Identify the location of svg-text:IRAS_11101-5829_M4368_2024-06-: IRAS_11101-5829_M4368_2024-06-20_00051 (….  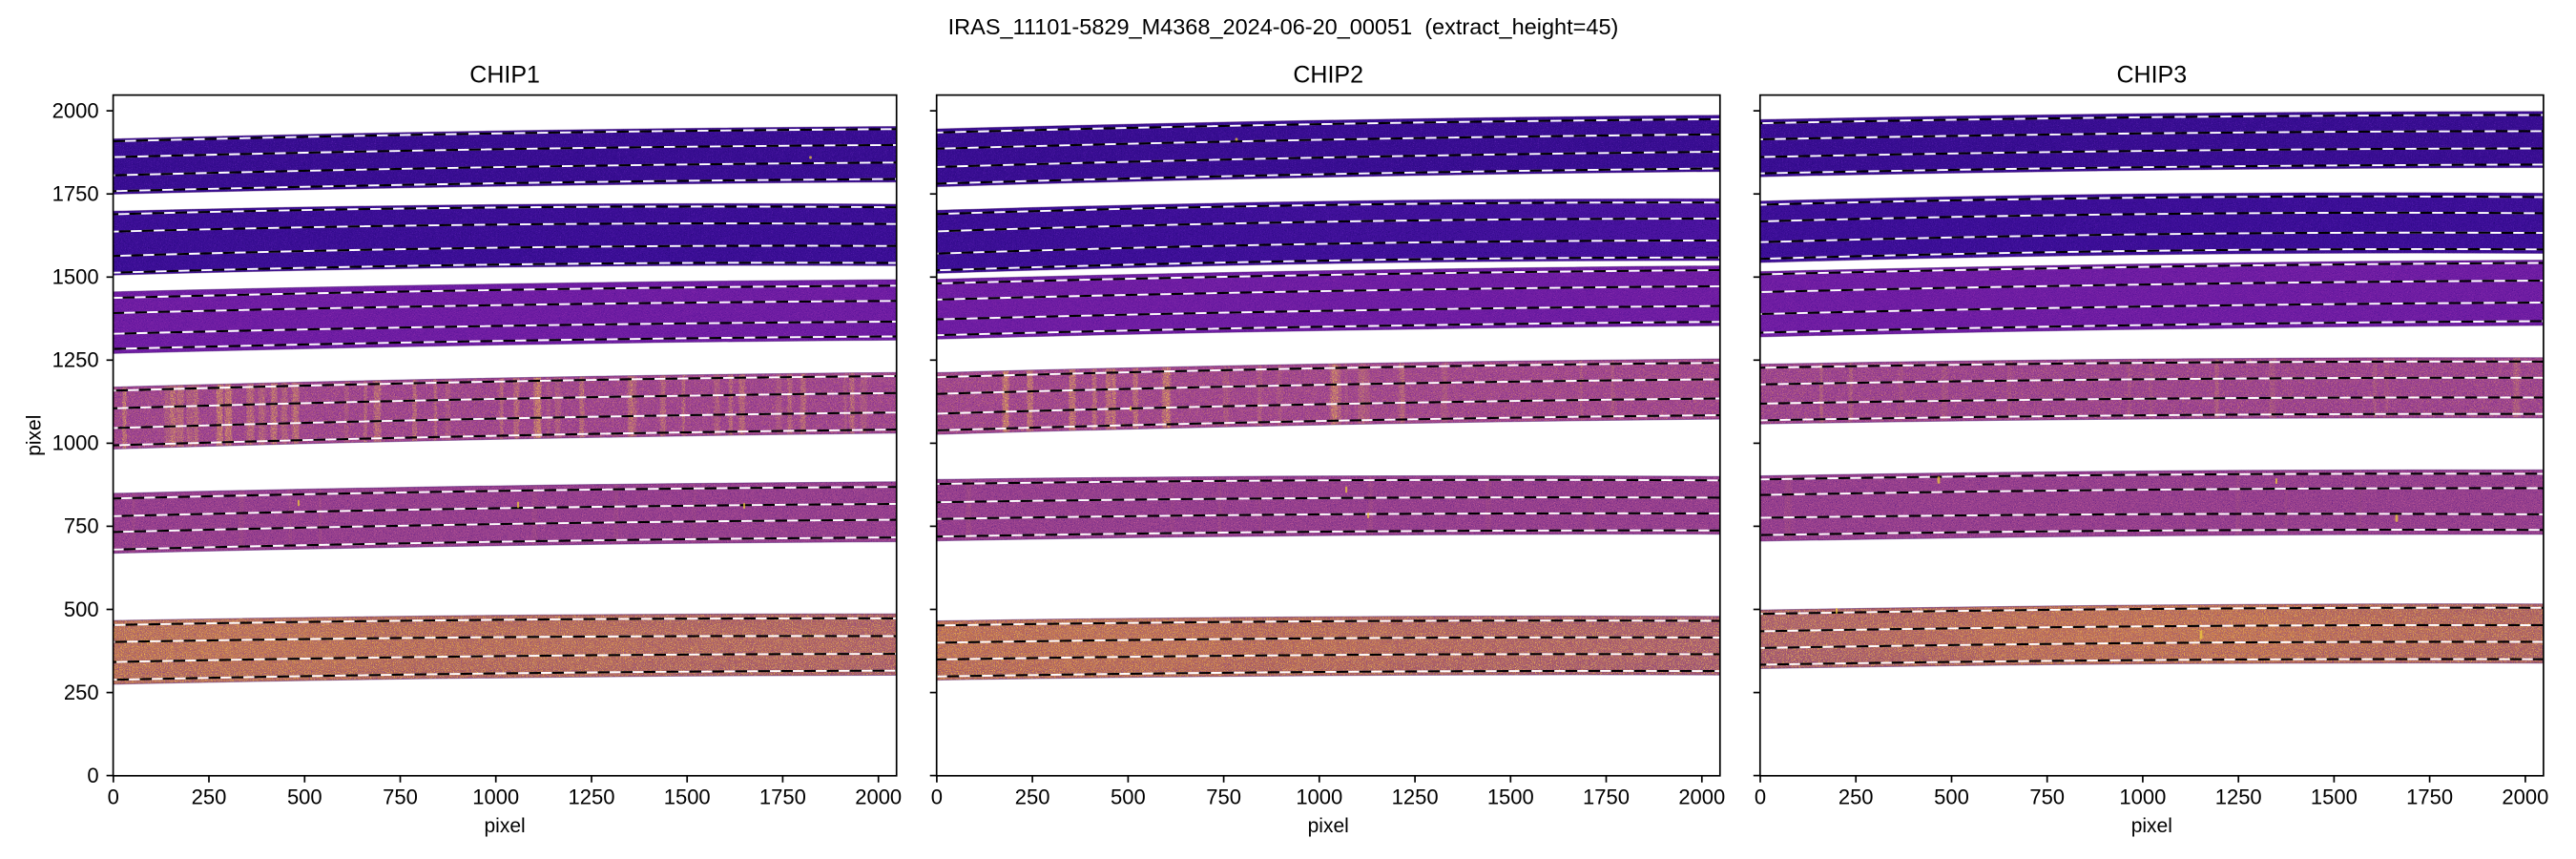
(1283, 26).